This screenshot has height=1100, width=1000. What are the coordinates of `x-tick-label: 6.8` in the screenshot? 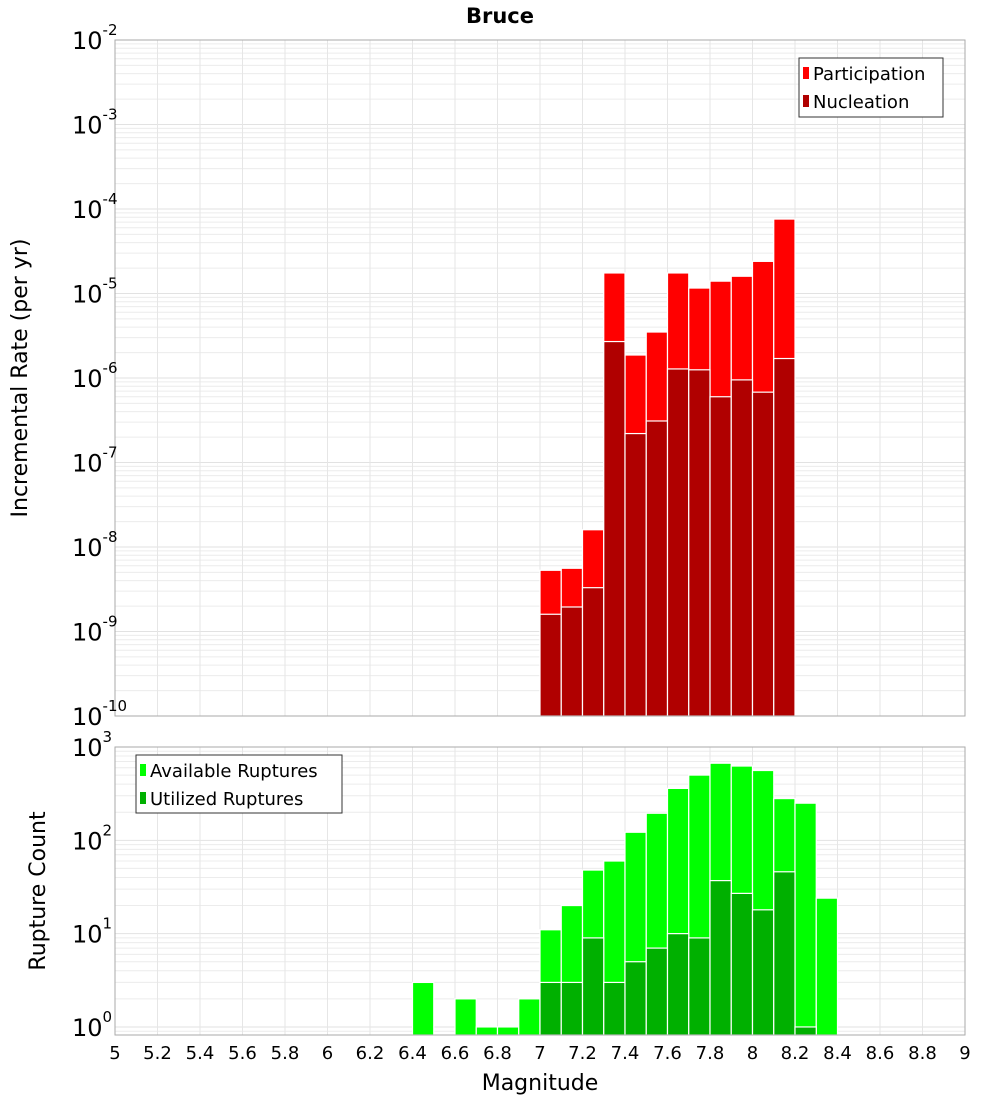 It's located at (497, 1053).